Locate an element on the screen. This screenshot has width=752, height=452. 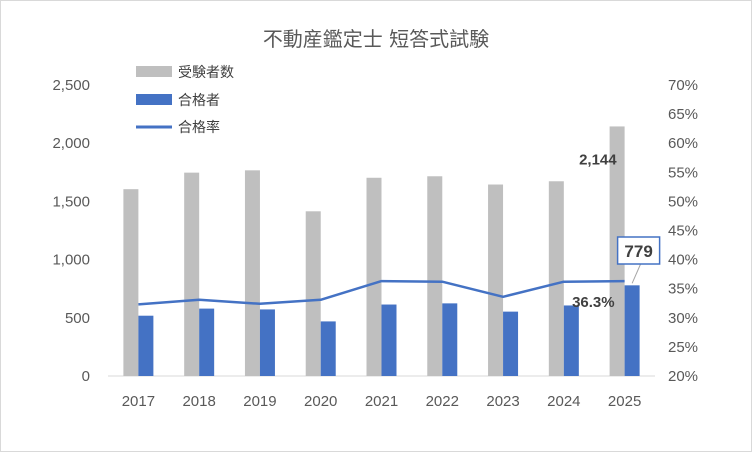
label-pass-rate-2025: 36.3% is located at coordinates (593, 302).